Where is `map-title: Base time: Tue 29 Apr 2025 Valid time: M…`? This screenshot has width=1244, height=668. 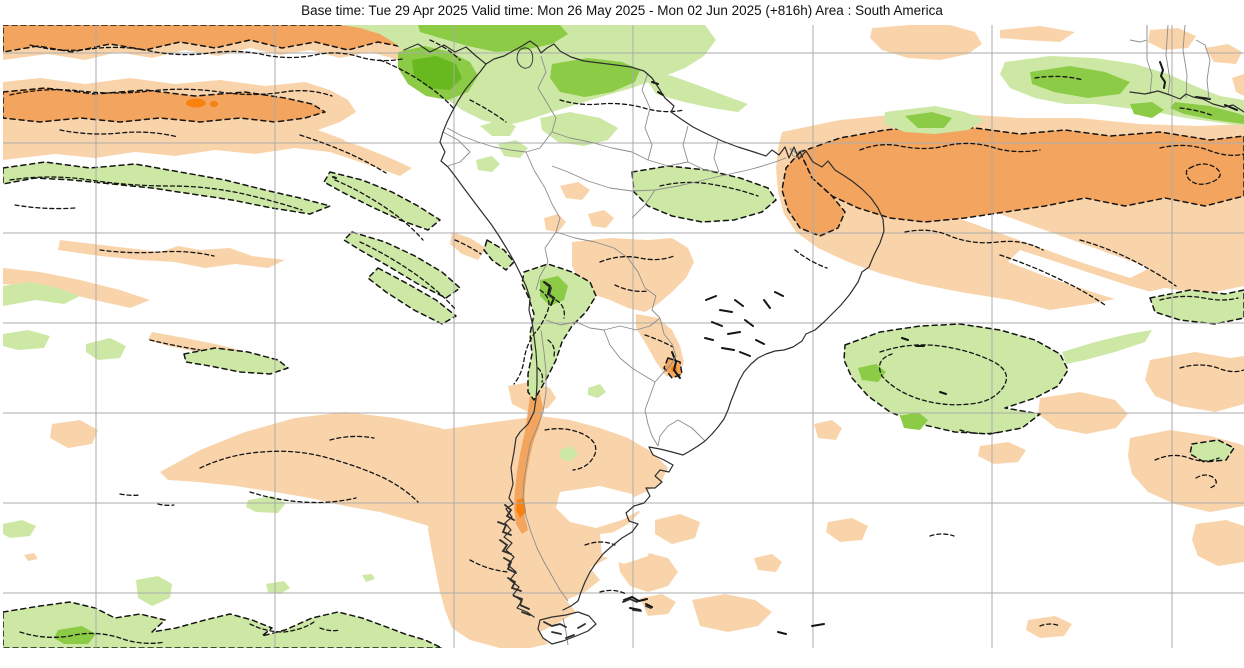
map-title: Base time: Tue 29 Apr 2025 Valid time: M… is located at coordinates (622, 10).